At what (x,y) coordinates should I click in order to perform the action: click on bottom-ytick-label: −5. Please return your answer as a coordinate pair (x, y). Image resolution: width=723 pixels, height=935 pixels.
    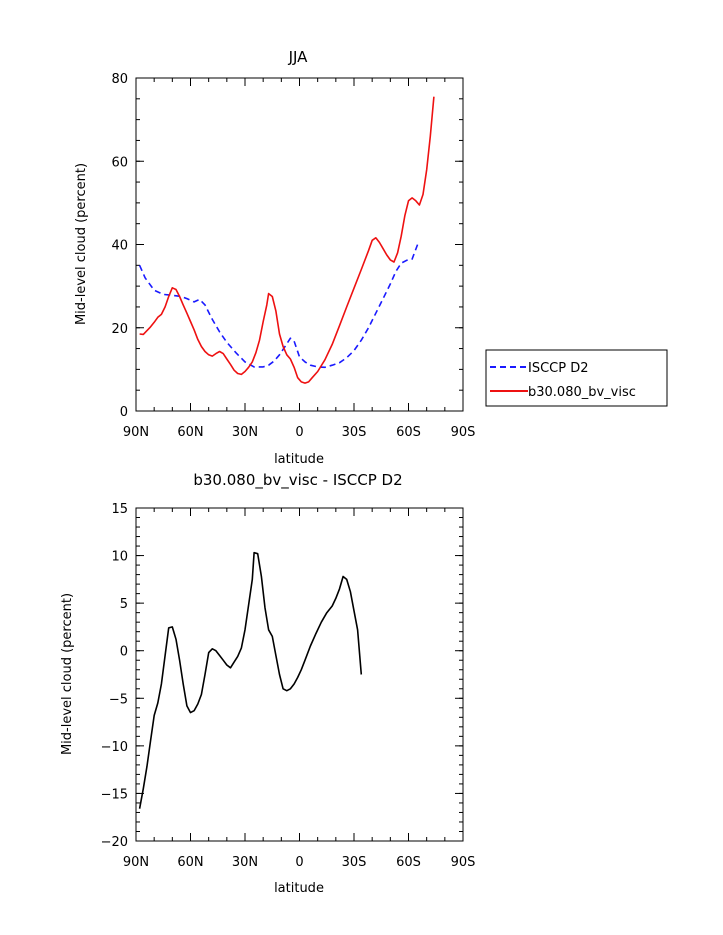
    Looking at the image, I should click on (118, 699).